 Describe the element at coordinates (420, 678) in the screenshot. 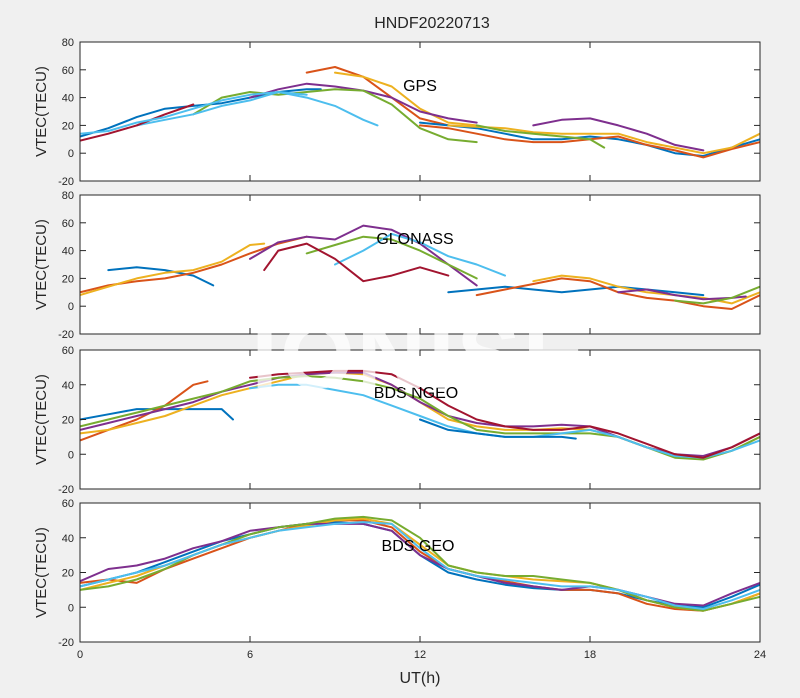

I see `x-axis-label: UT(h)` at that location.